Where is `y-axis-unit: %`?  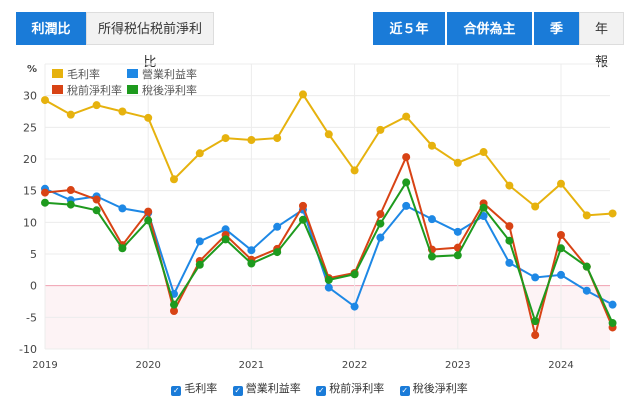
y-axis-unit: % is located at coordinates (32, 69).